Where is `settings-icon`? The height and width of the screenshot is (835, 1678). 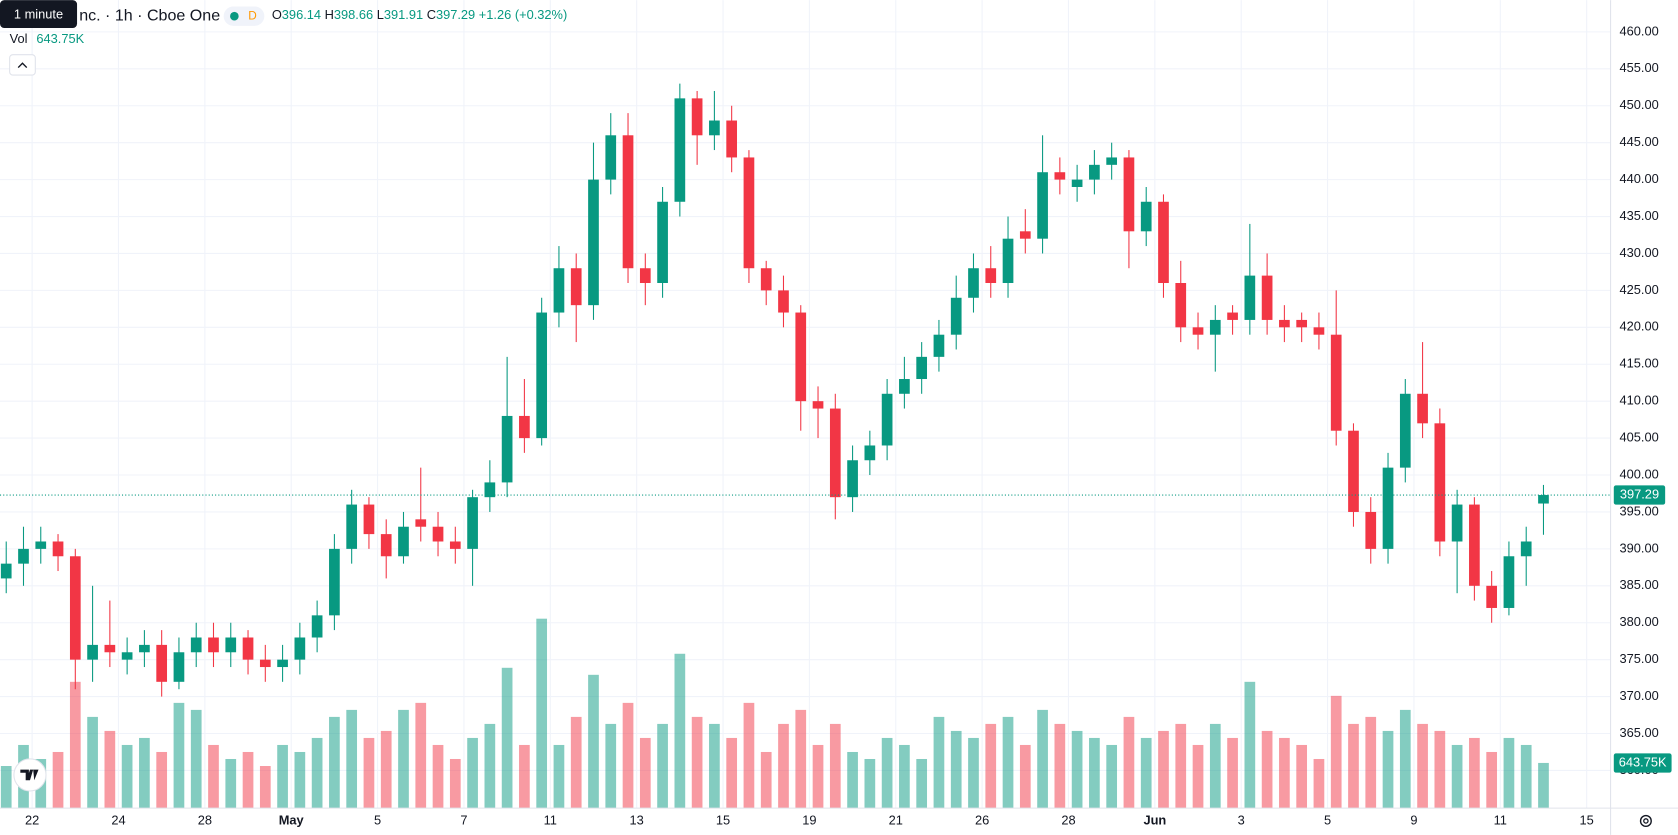 settings-icon is located at coordinates (1645, 820).